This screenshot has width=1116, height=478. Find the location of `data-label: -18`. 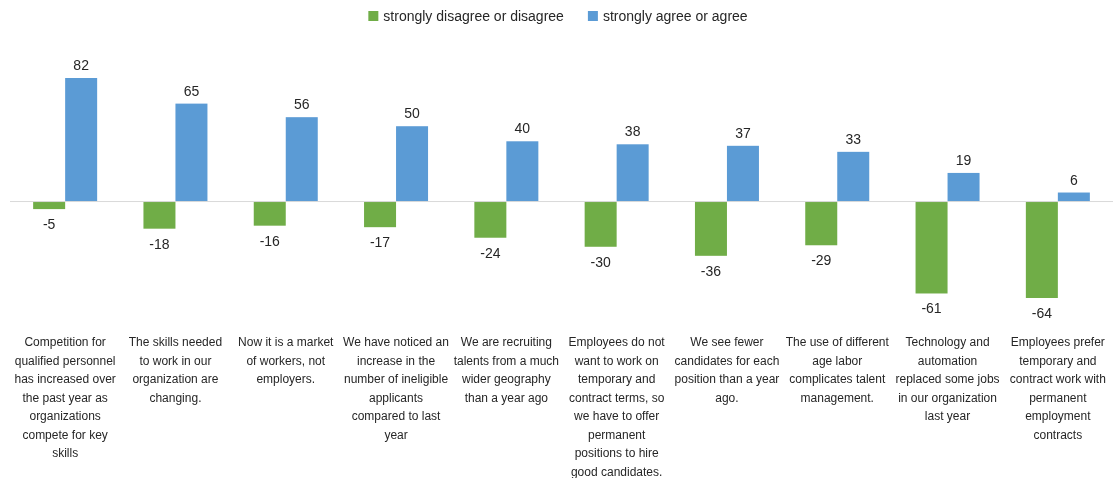

data-label: -18 is located at coordinates (159, 243).